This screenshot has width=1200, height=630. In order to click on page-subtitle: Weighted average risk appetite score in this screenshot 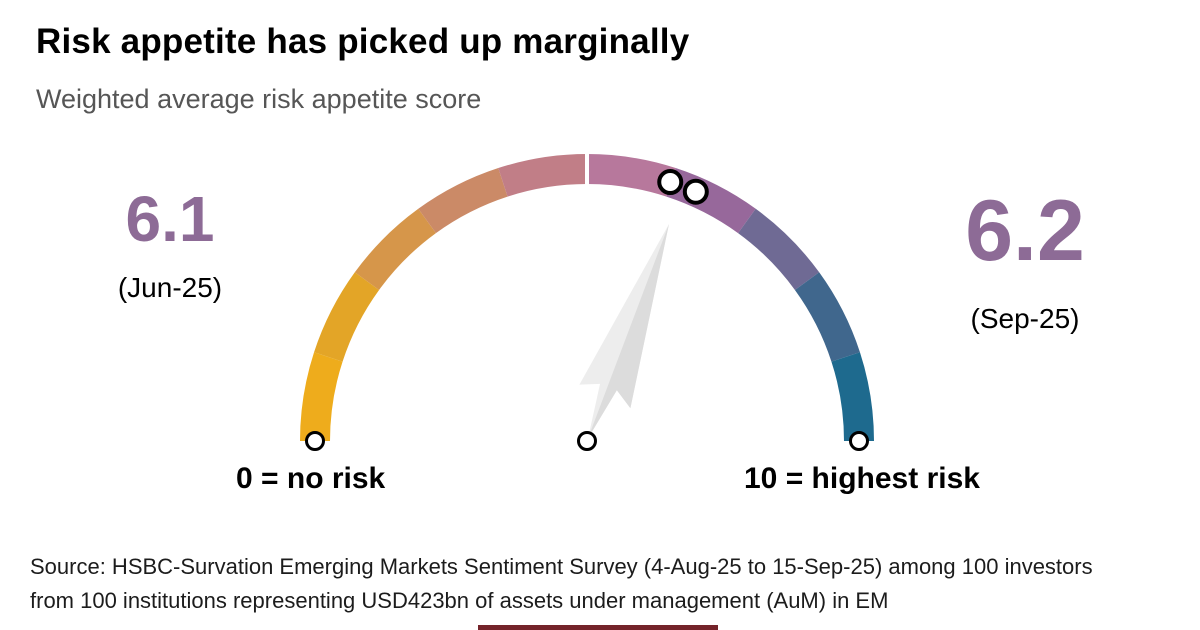, I will do `click(259, 99)`.